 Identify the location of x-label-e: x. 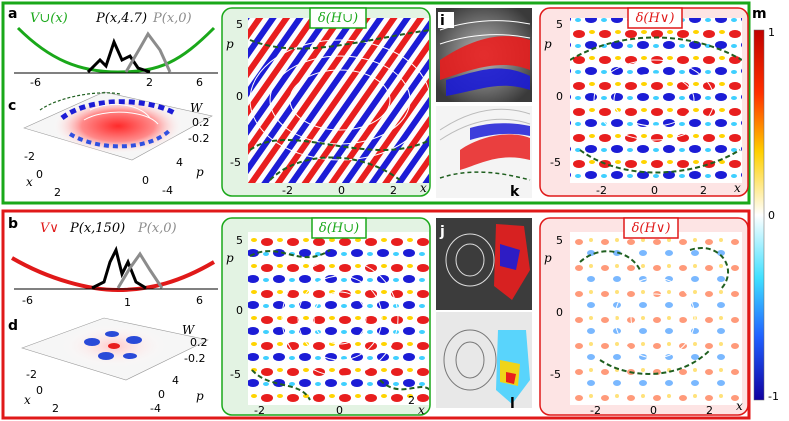
(423, 188).